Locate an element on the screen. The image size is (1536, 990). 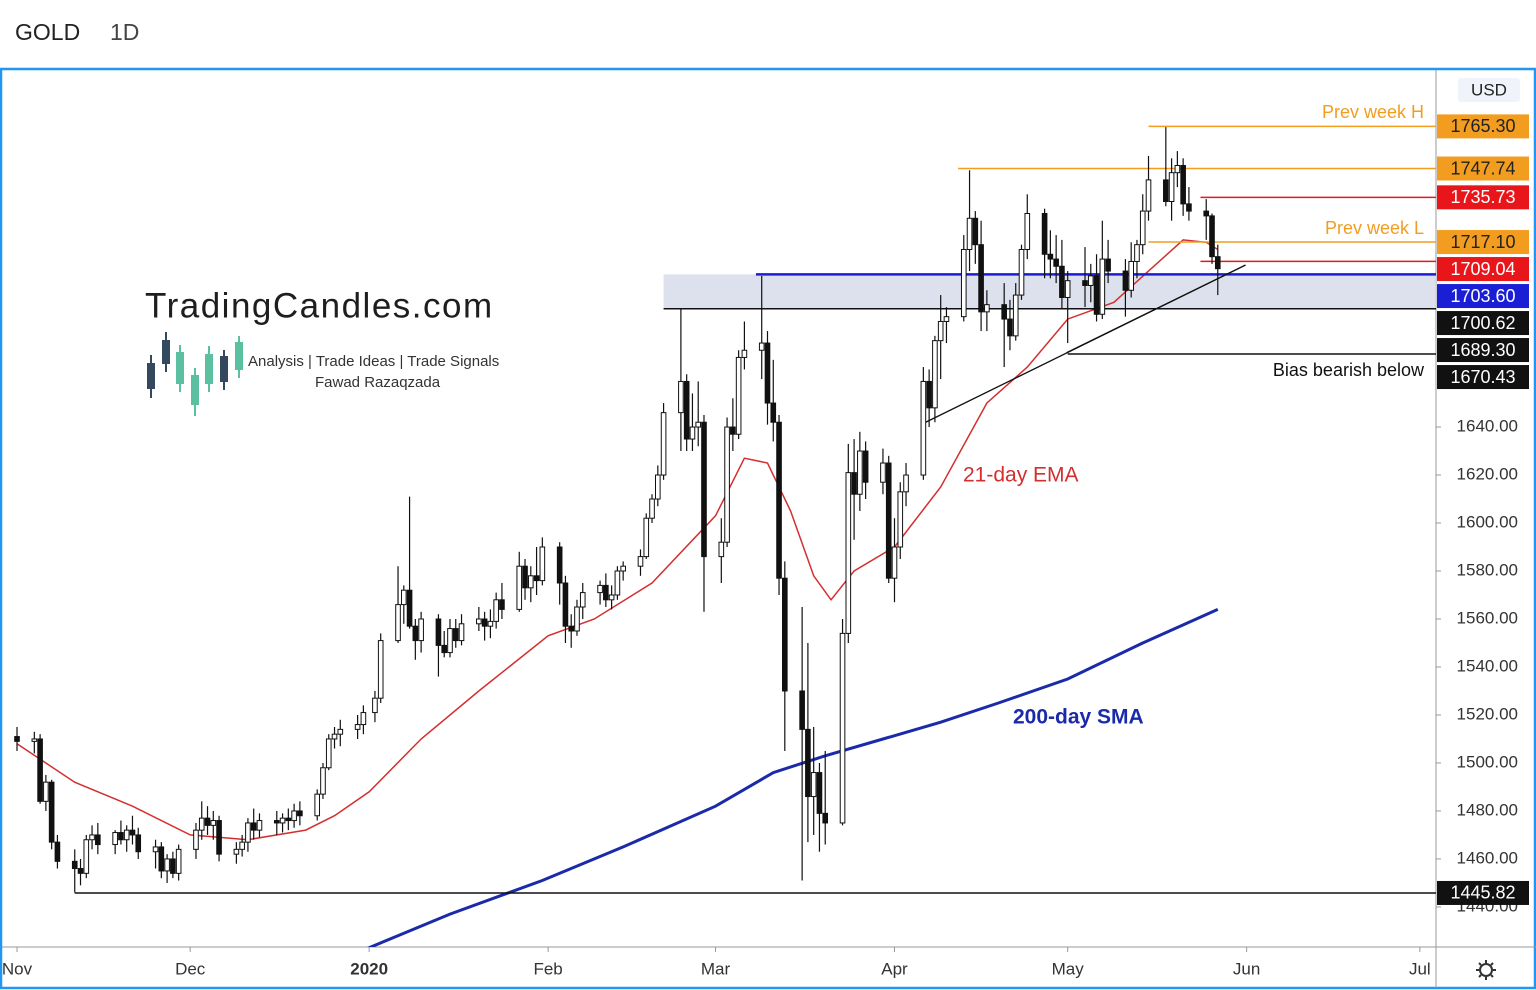
x-tick-label: Apr is located at coordinates (894, 968).